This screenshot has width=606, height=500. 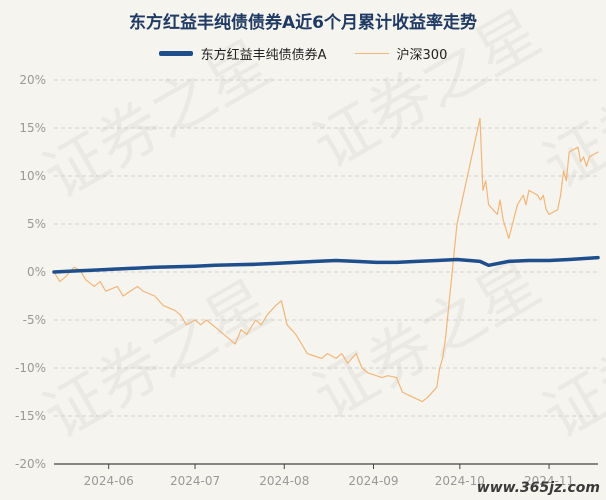 What do you see at coordinates (195, 481) in the screenshot?
I see `x-tick-label: 2024-07` at bounding box center [195, 481].